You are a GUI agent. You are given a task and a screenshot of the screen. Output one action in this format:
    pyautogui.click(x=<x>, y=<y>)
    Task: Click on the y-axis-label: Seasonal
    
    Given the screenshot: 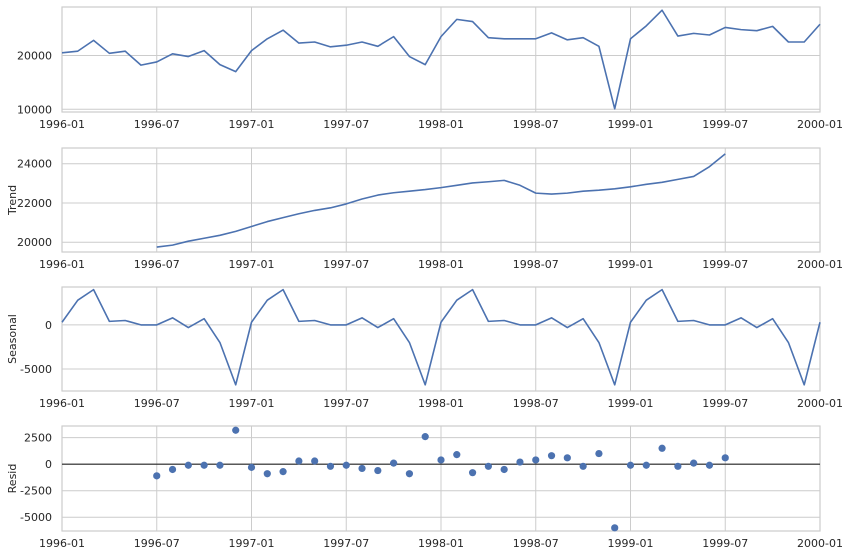 What is the action you would take?
    pyautogui.click(x=12, y=339)
    